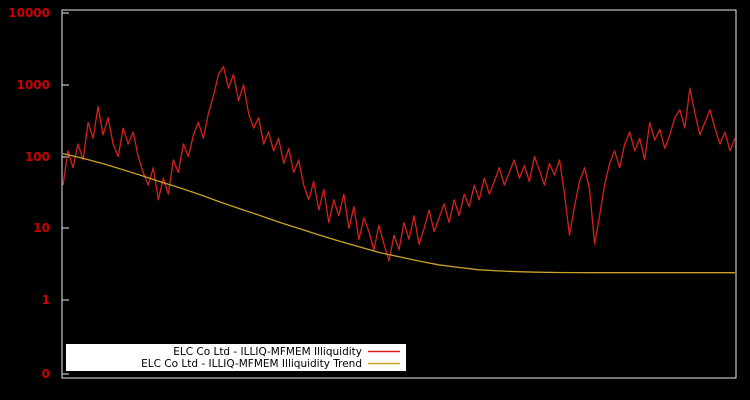 The width and height of the screenshot is (750, 400). Describe the element at coordinates (46, 374) in the screenshot. I see `y-tick-label-0: 0` at that location.